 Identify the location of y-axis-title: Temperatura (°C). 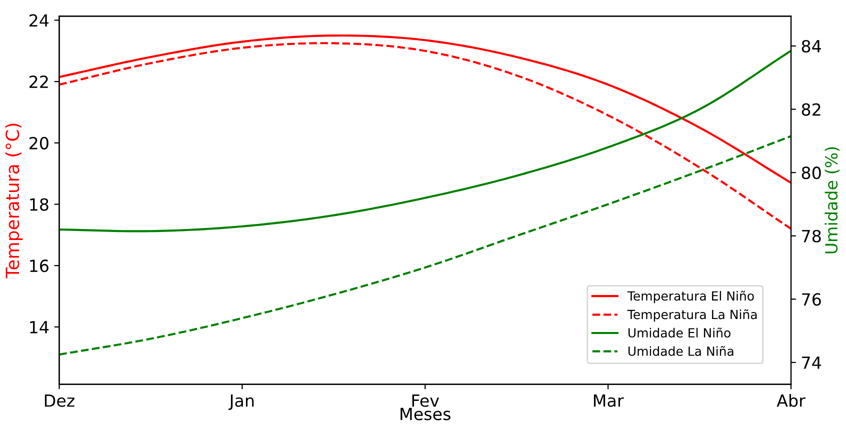
(14, 201).